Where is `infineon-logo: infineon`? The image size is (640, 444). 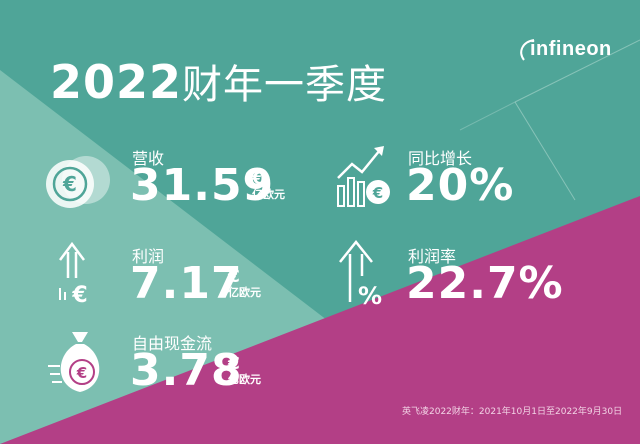
infineon-logo: infineon is located at coordinates (566, 51).